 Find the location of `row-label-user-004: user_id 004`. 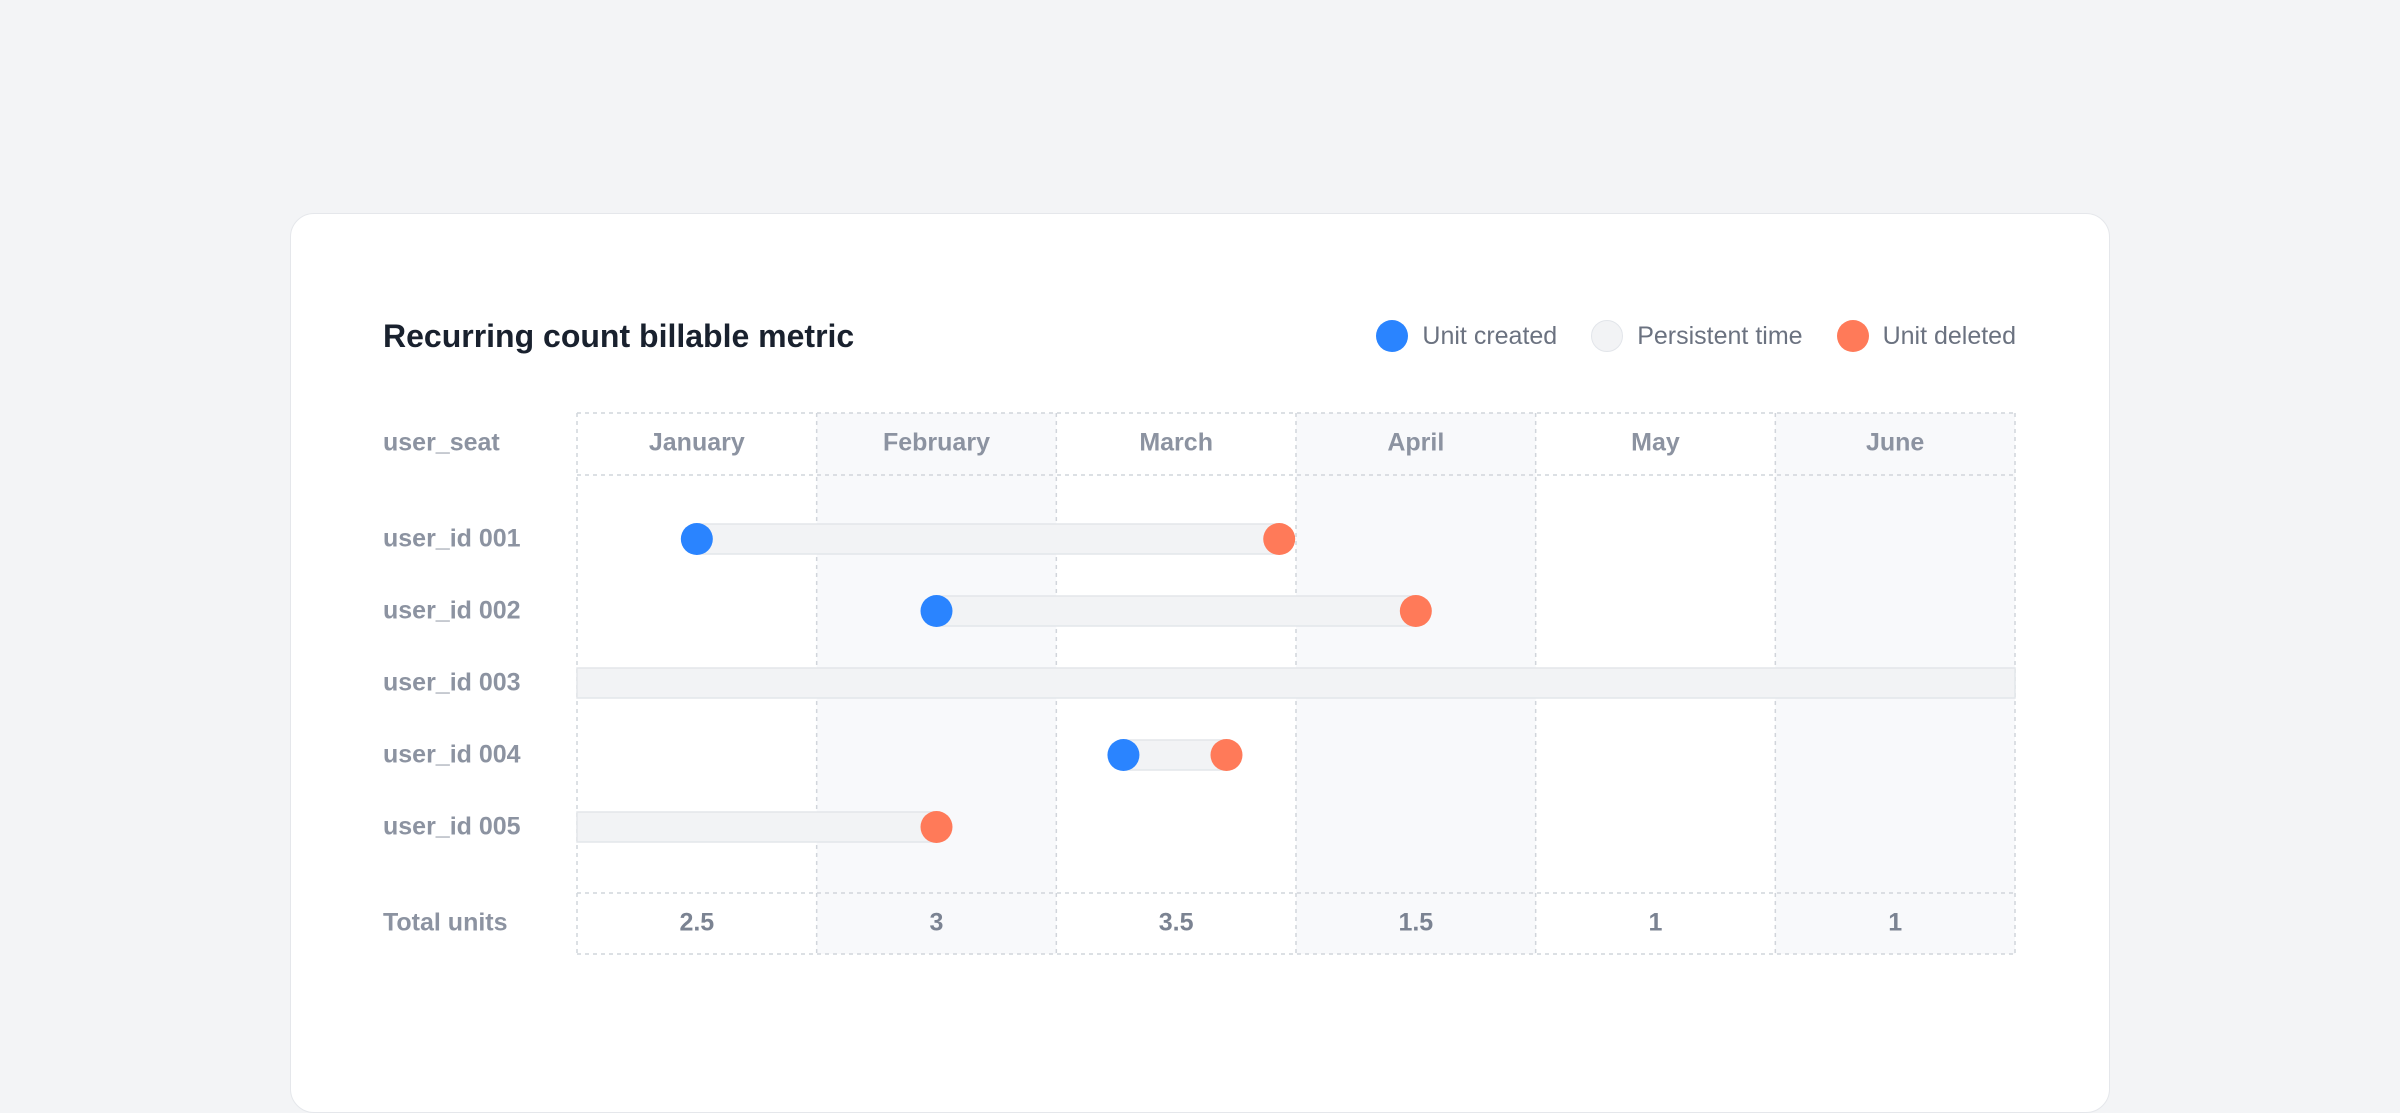

row-label-user-004: user_id 004 is located at coordinates (452, 754).